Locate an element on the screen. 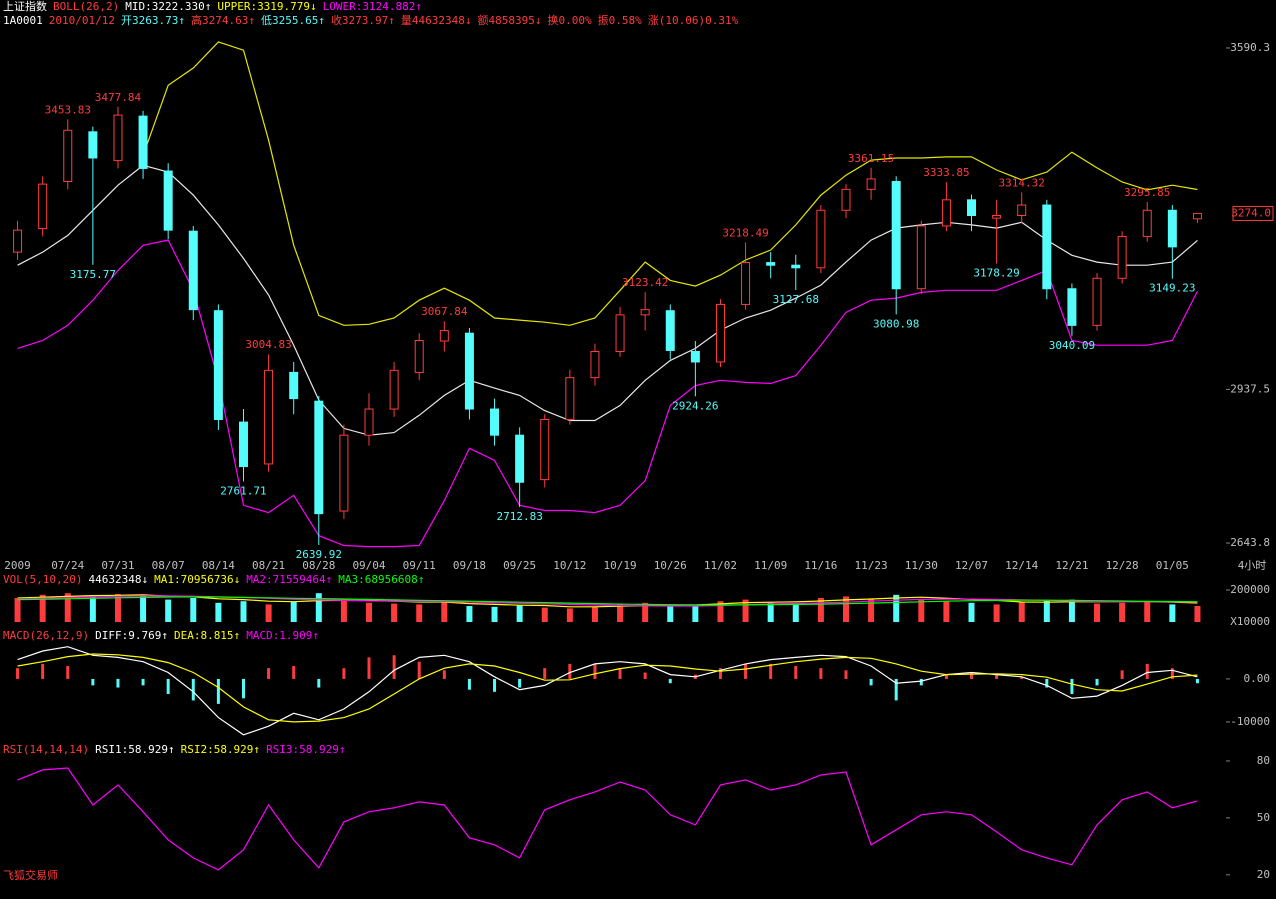  x-tick-label: 12/21 is located at coordinates (1071, 565).